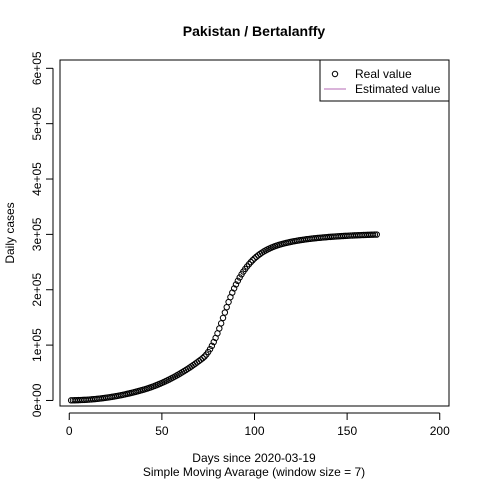 The height and width of the screenshot is (480, 480). I want to click on x-tick-label: 0, so click(69, 431).